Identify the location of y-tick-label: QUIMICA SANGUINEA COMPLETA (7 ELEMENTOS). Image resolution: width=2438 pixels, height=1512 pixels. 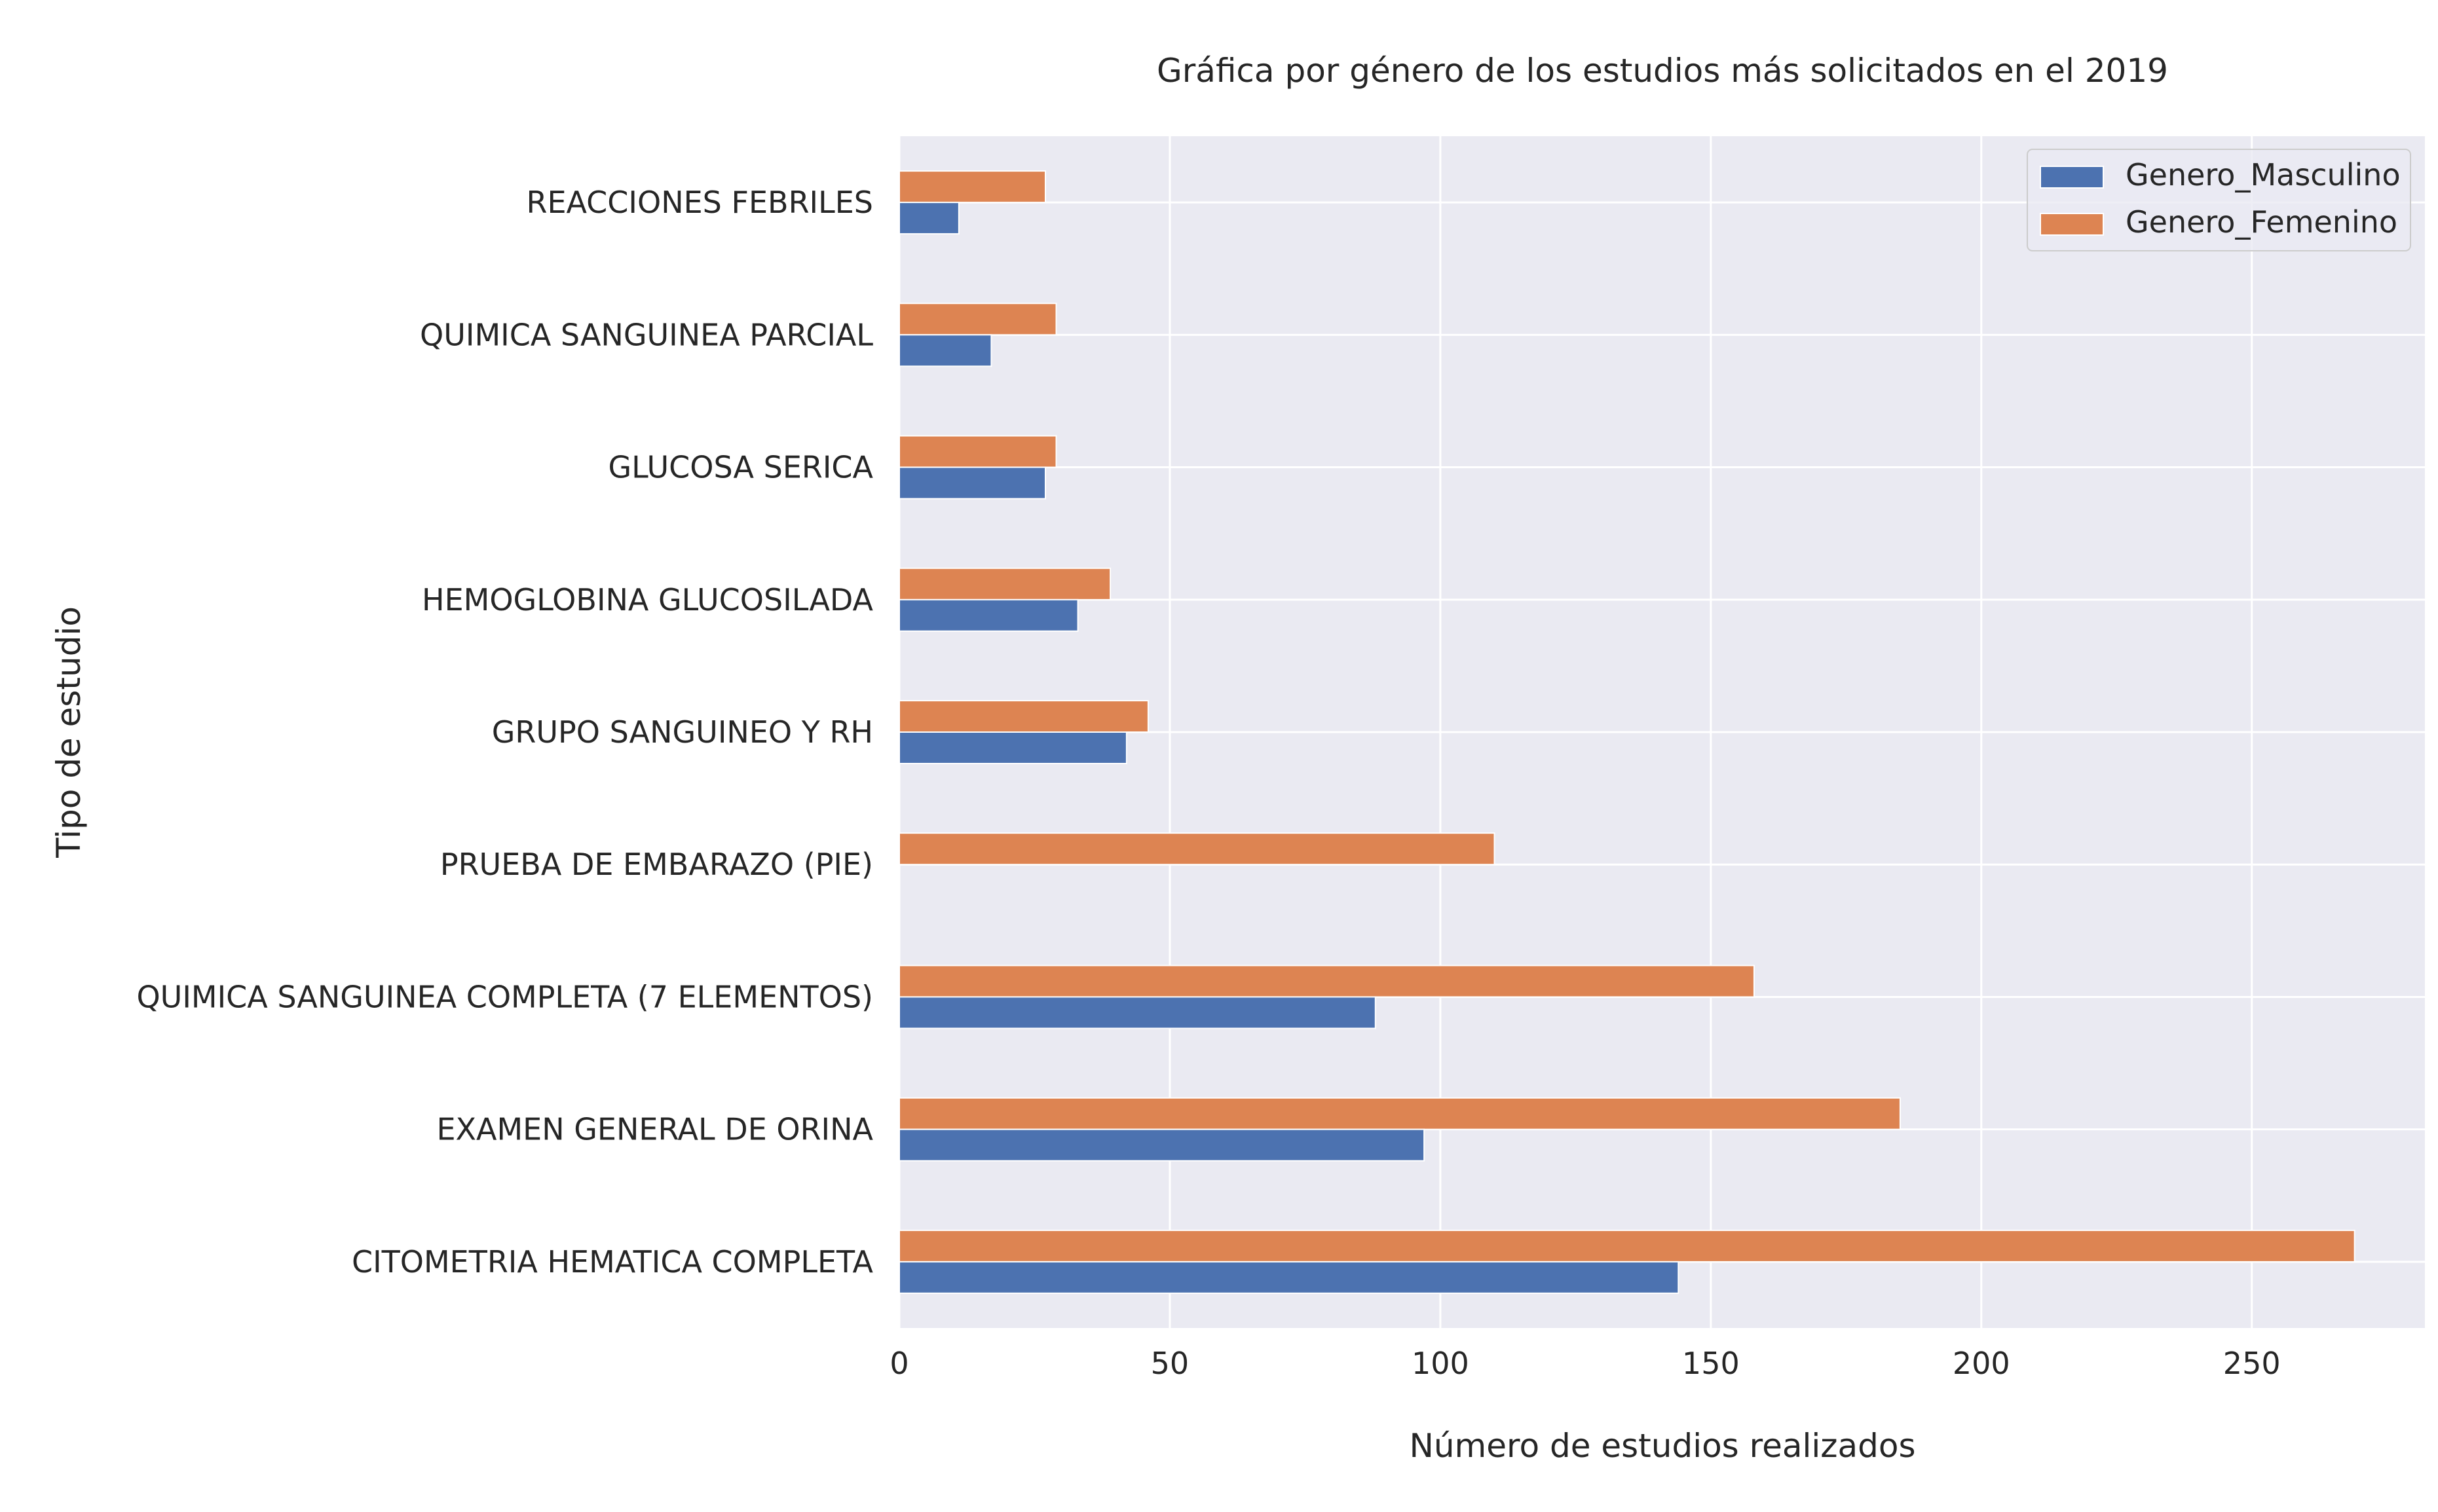
(505, 996).